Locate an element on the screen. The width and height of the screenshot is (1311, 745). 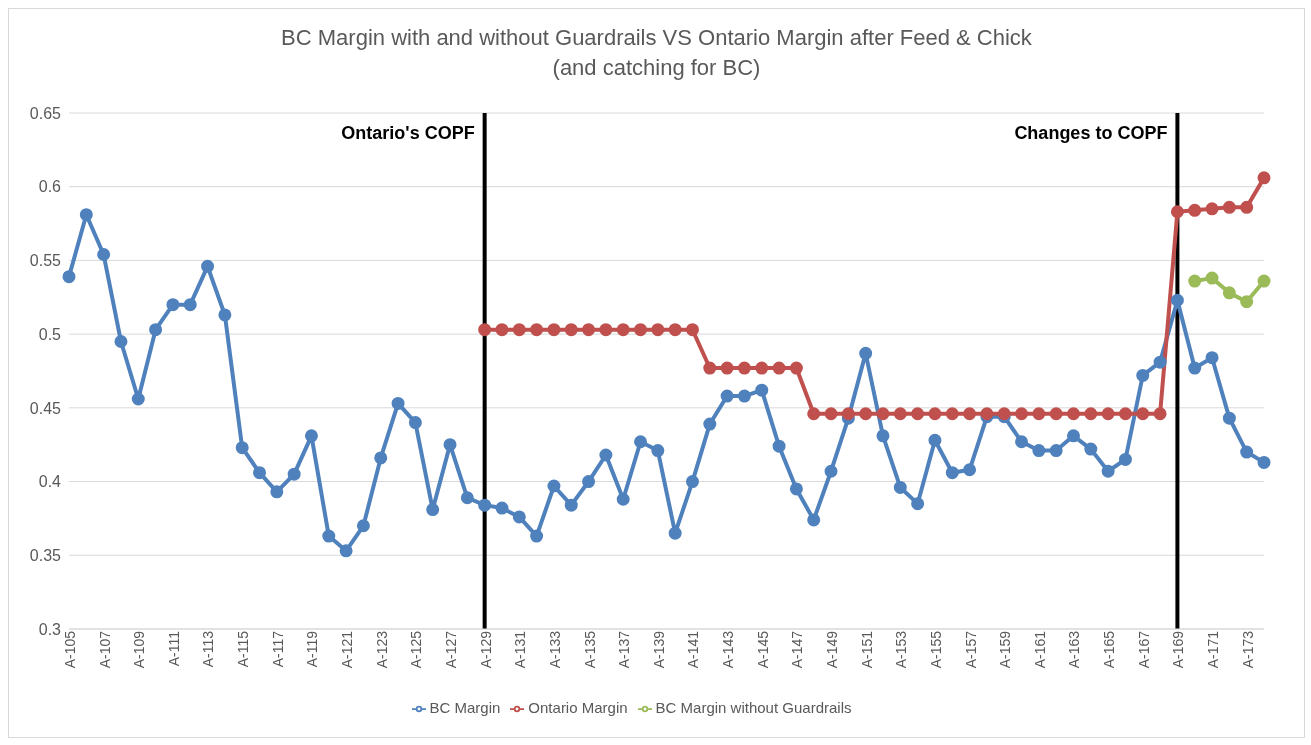
x-tick-label: A-113 is located at coordinates (208, 649).